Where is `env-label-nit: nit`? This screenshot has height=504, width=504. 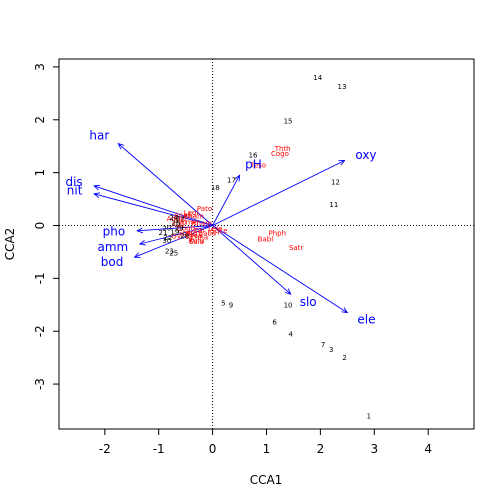
env-label-nit: nit is located at coordinates (75, 191).